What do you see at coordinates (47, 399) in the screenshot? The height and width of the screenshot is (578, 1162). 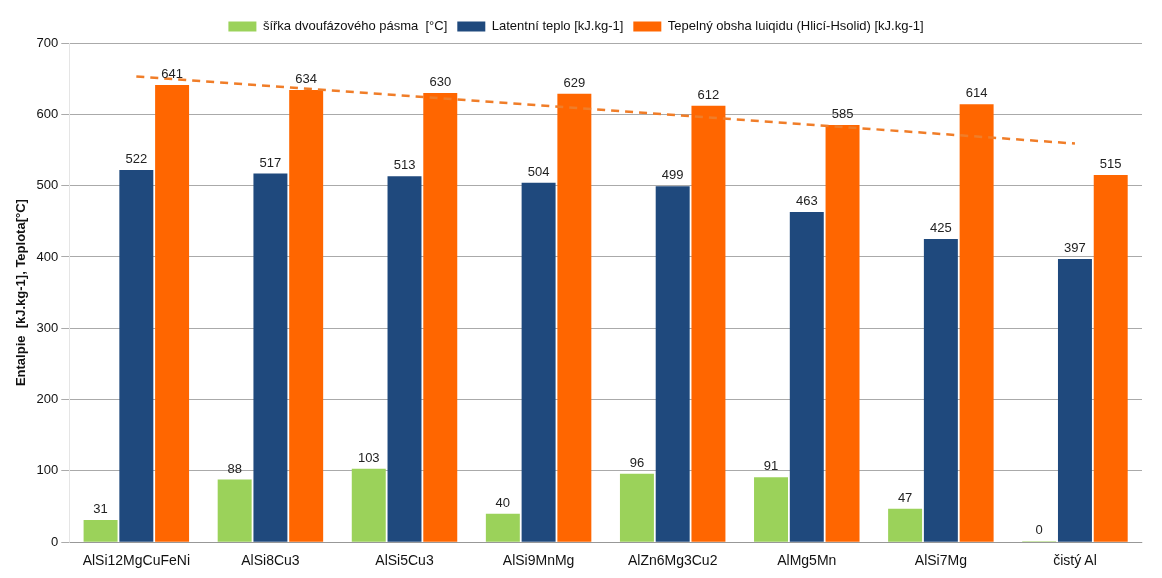 I see `y-tick-label: 200` at bounding box center [47, 399].